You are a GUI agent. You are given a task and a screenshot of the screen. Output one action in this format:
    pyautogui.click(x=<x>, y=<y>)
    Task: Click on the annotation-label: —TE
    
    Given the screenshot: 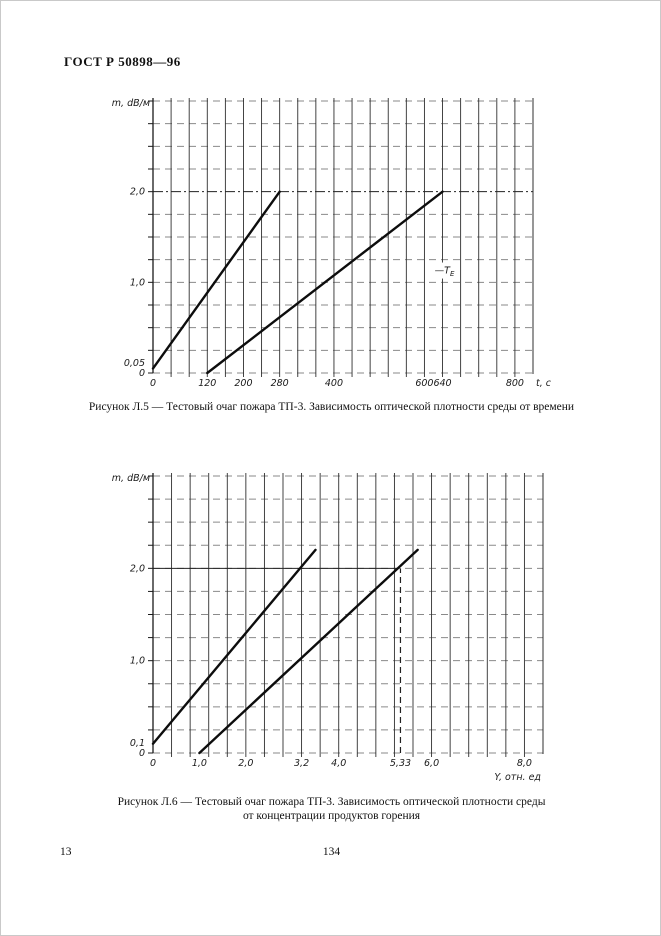 What is the action you would take?
    pyautogui.click(x=445, y=272)
    